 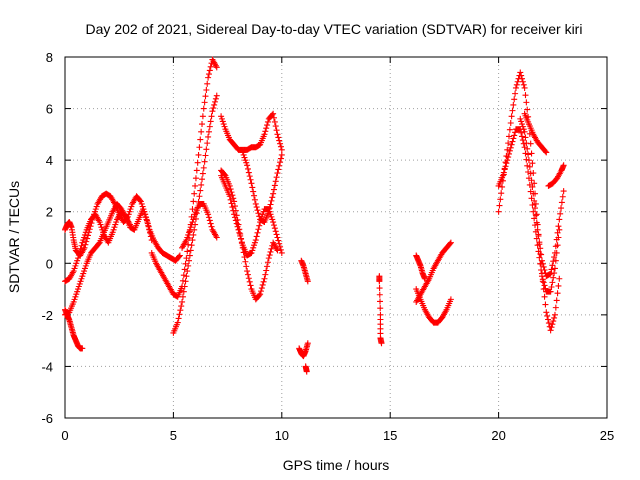 What do you see at coordinates (380, 310) in the screenshot?
I see `series-t15` at bounding box center [380, 310].